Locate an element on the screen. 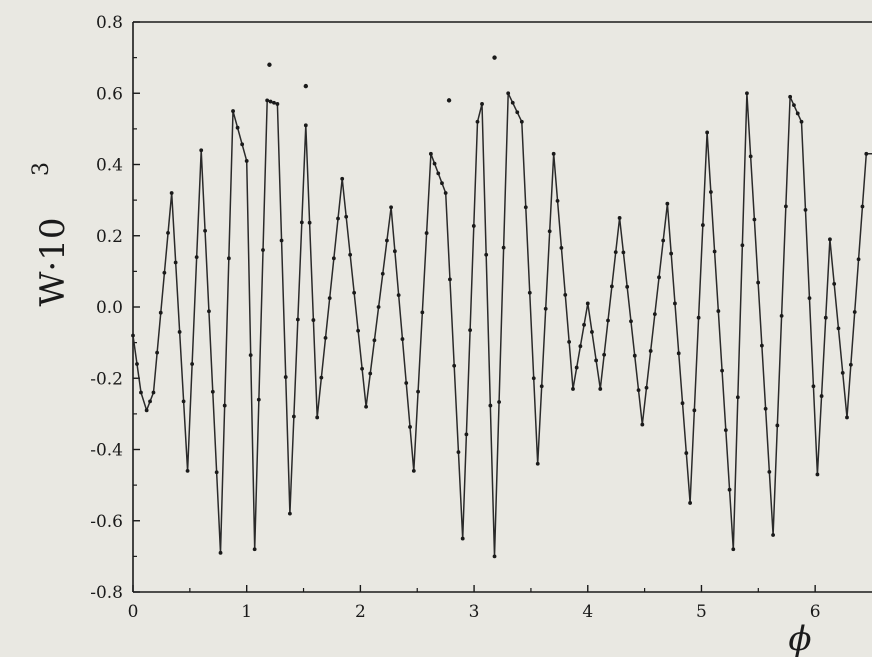  x-axis-label: ϕ is located at coordinates (799, 638).